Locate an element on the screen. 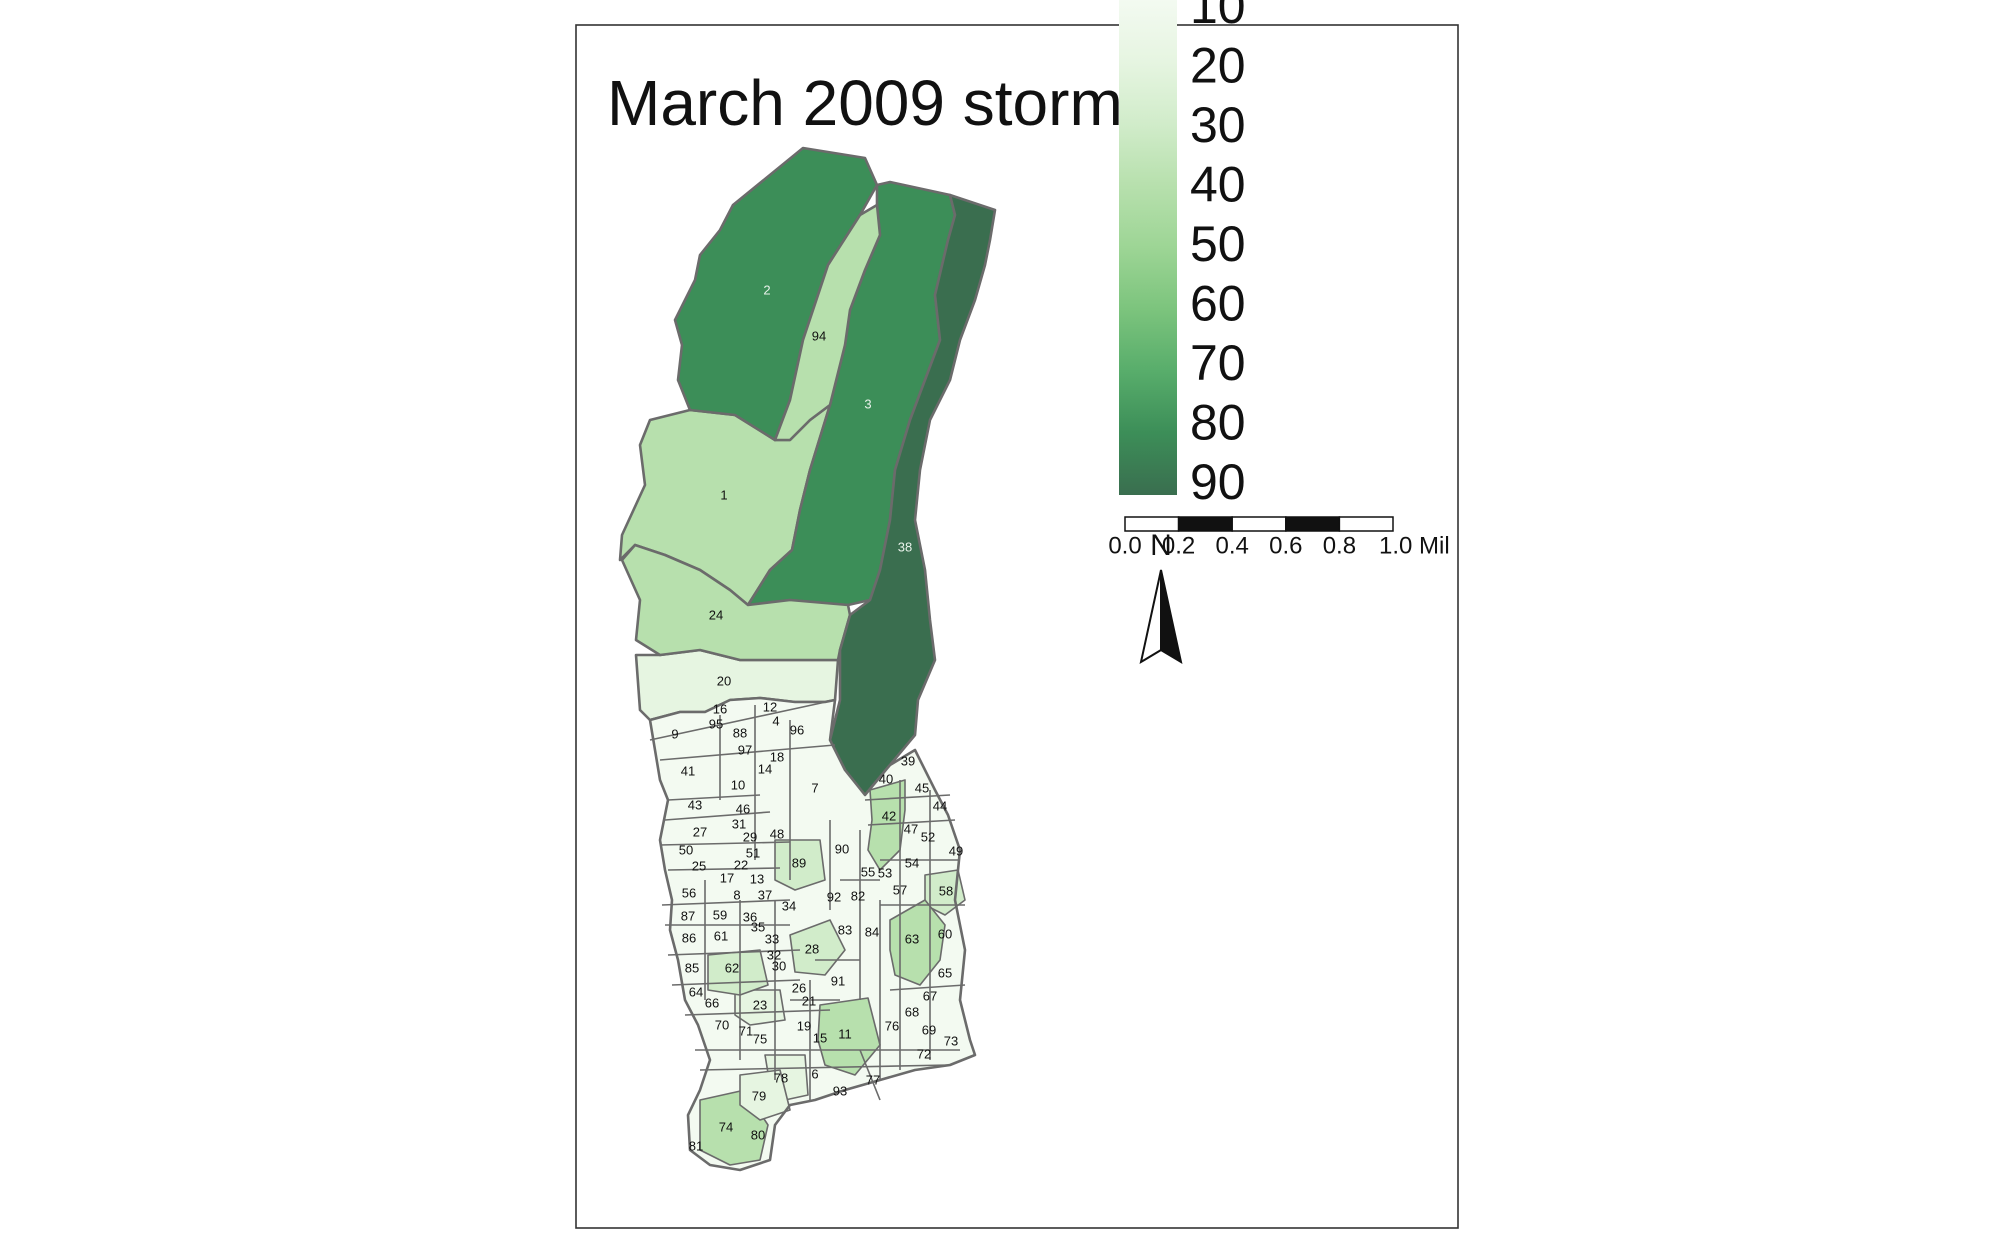  unit-label: 36 is located at coordinates (750, 916).